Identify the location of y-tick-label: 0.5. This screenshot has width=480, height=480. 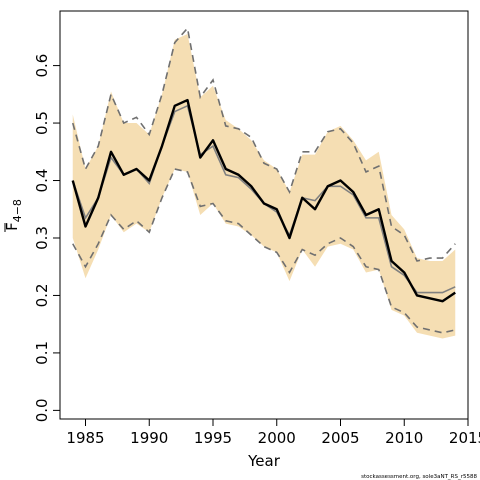
(42, 123).